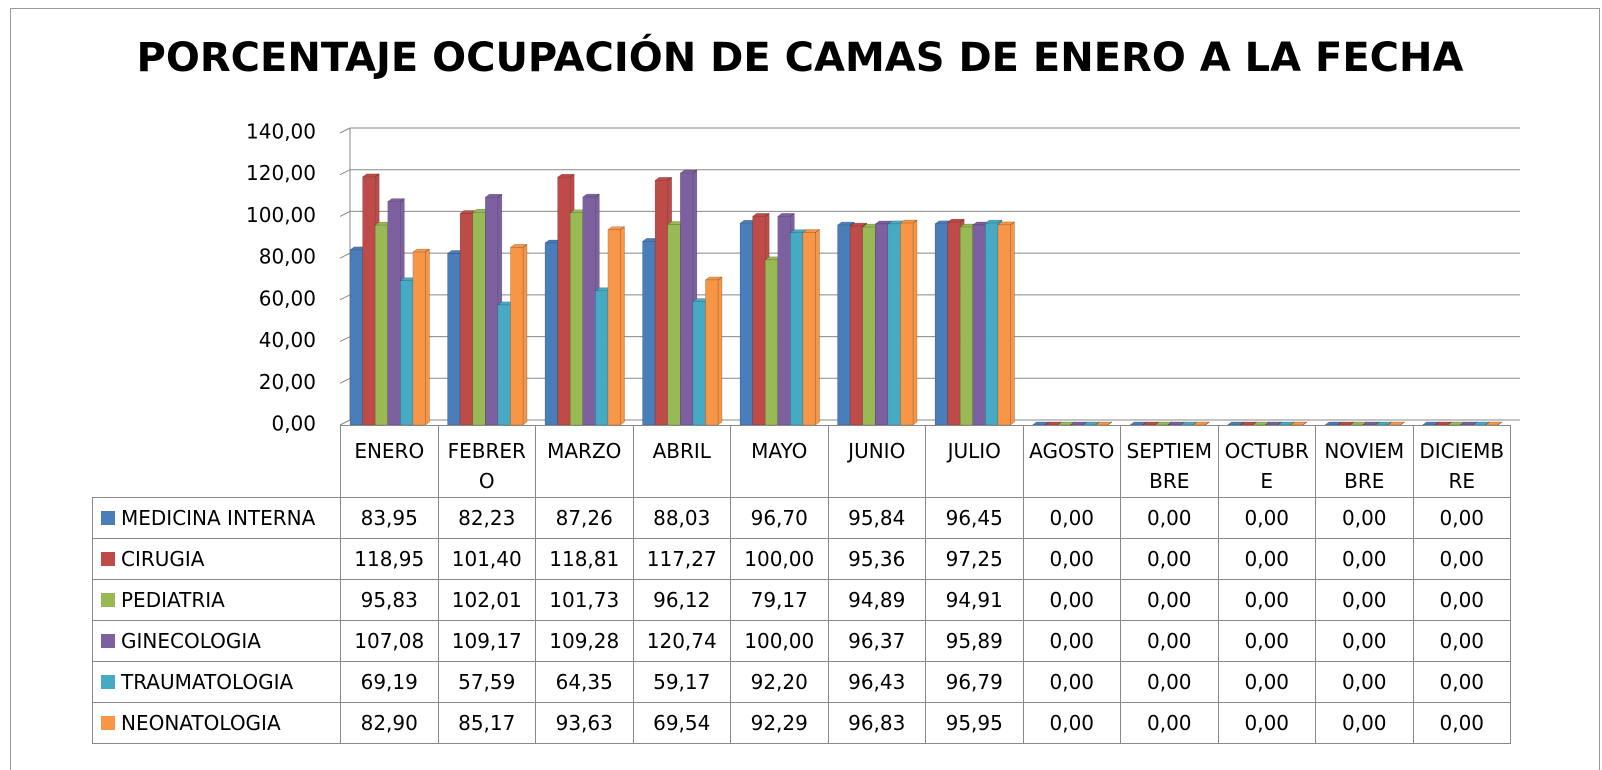 This screenshot has height=770, width=1602. What do you see at coordinates (779, 600) in the screenshot?
I see `value-cell: 79,17` at bounding box center [779, 600].